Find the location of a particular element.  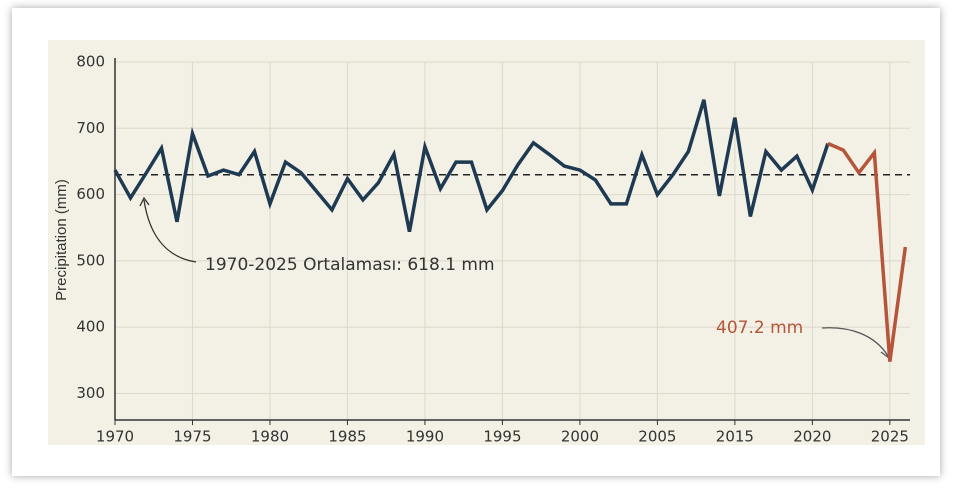

series-line is located at coordinates (867, 251).